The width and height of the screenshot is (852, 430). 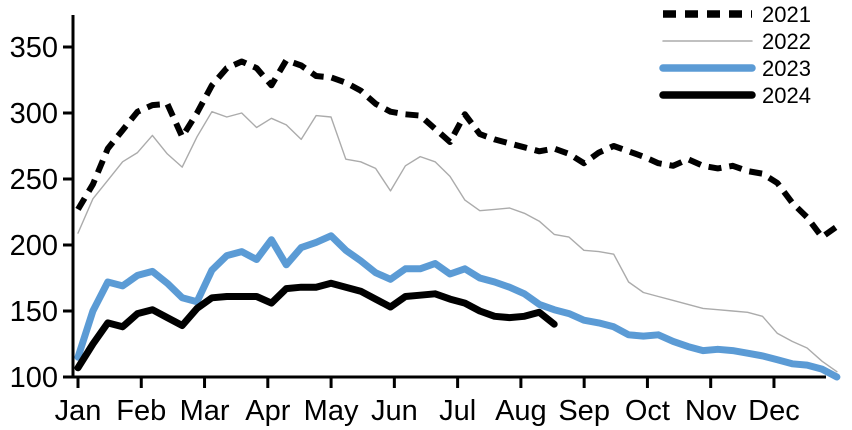 I want to click on legend-item-2021: 2021, so click(x=737, y=14).